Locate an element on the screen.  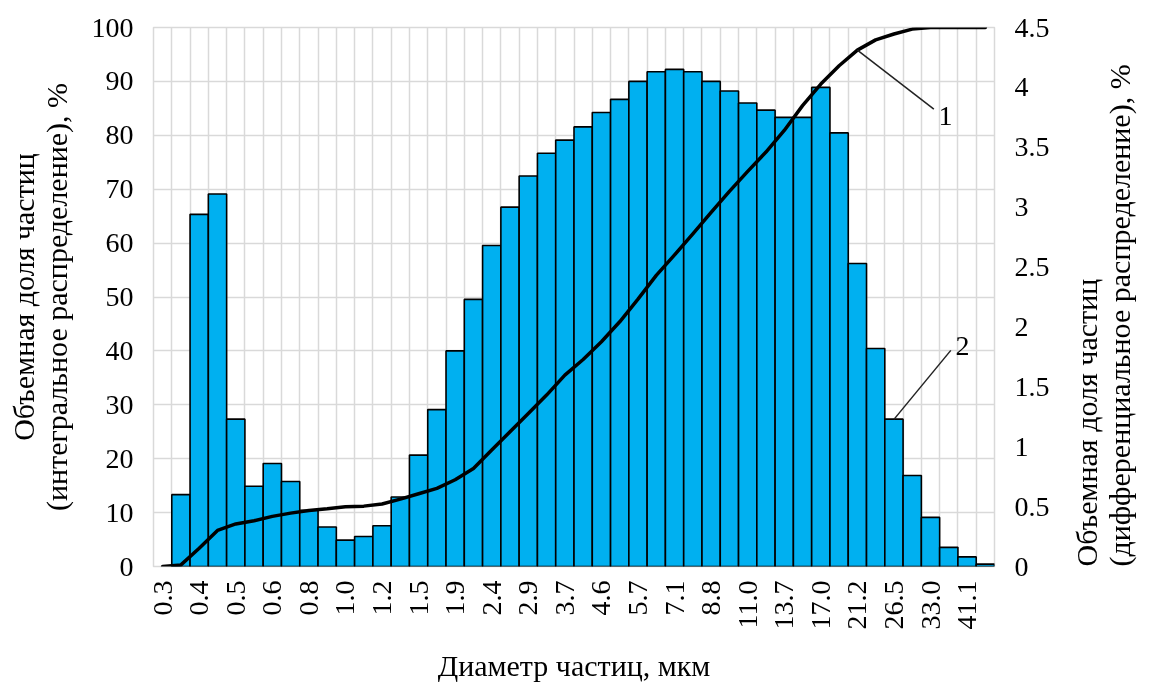
y2-tick-label: 4.5 is located at coordinates (1032, 27).